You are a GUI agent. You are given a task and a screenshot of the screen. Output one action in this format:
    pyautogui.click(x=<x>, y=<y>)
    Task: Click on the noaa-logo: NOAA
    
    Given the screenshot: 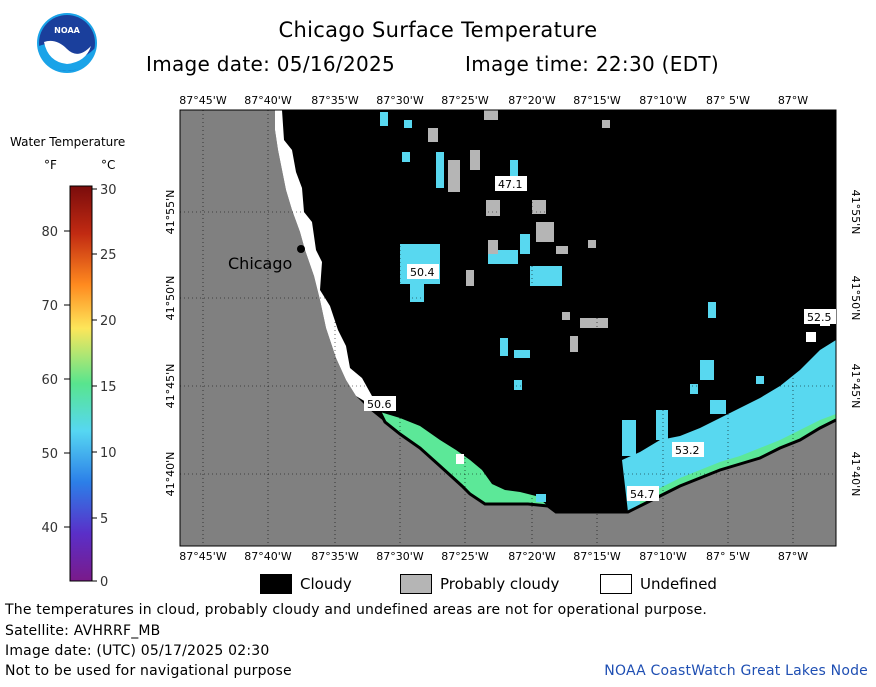 What is the action you would take?
    pyautogui.click(x=67, y=43)
    